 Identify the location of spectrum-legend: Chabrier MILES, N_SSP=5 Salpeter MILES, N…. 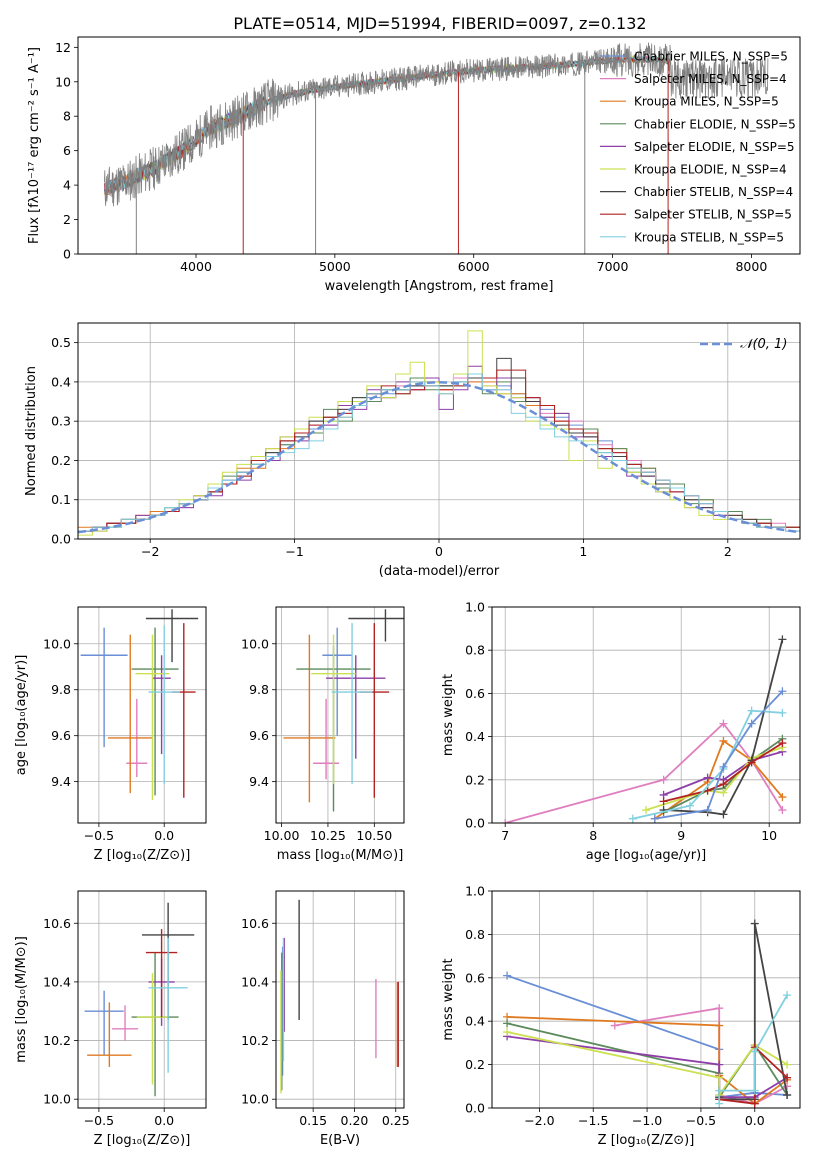
(698, 147).